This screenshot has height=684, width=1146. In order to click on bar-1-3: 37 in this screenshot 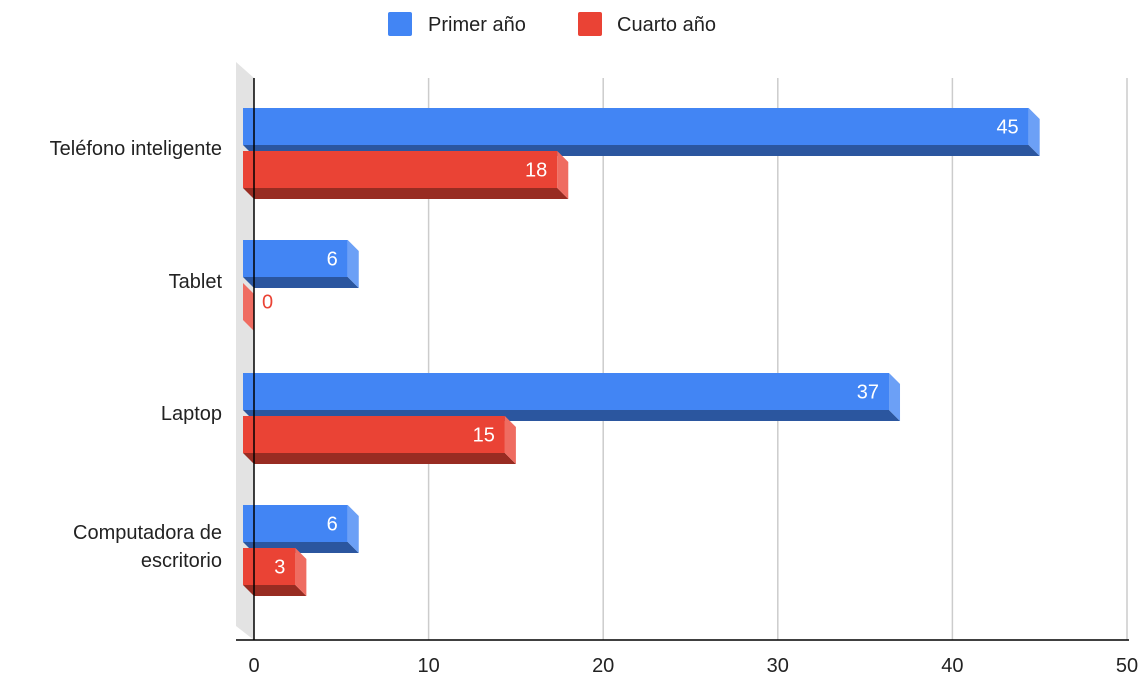, I will do `click(572, 397)`.